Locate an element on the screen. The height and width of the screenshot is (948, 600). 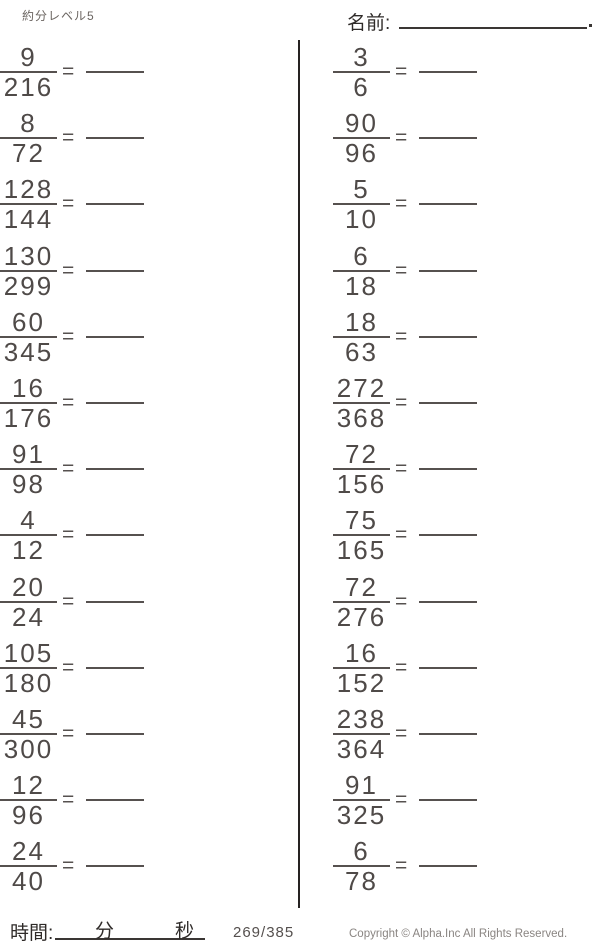
fraction: 72 276 is located at coordinates (361, 602).